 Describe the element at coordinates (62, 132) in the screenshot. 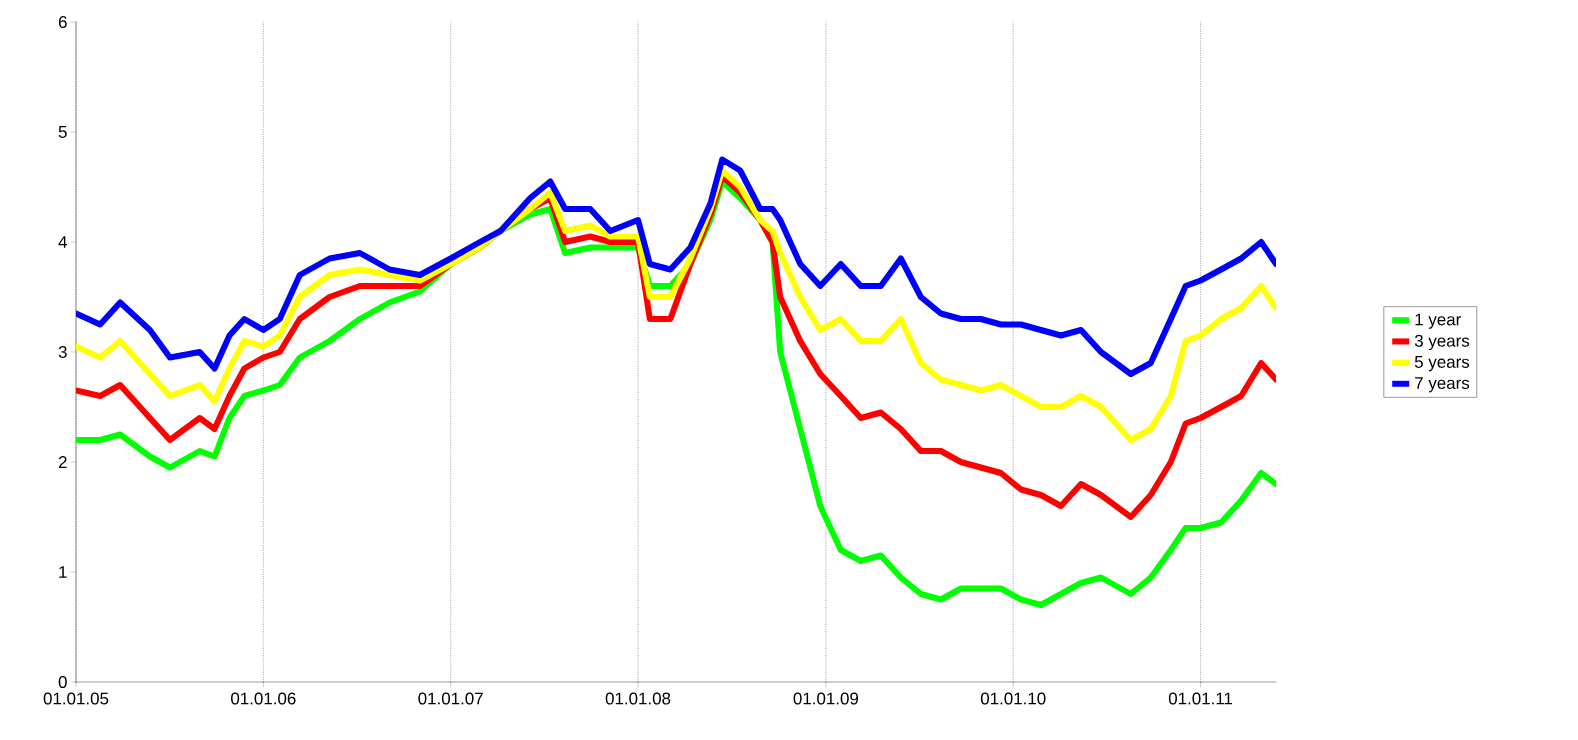

I see `y-tick-label: 5` at that location.